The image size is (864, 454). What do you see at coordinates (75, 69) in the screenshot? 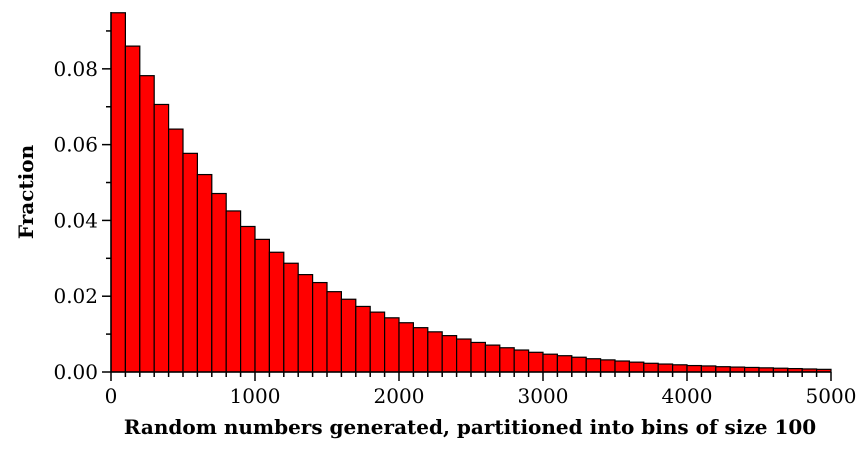
I see `y-tick-label: 0.08` at bounding box center [75, 69].